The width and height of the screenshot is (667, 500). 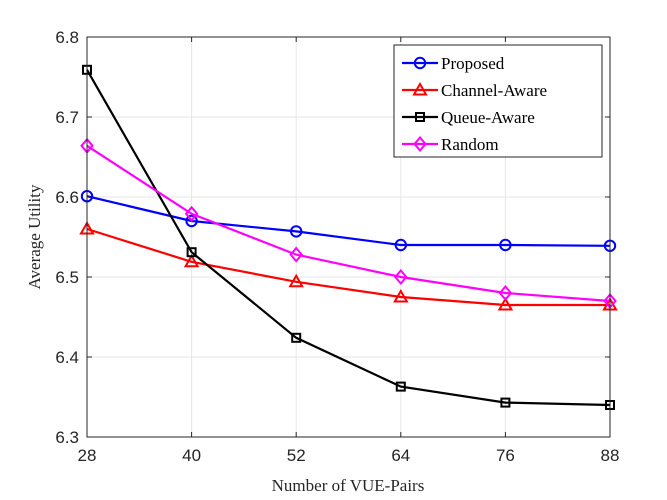 What do you see at coordinates (498, 101) in the screenshot?
I see `legend: Proposed Channel-Aware Queue-Aware Random` at bounding box center [498, 101].